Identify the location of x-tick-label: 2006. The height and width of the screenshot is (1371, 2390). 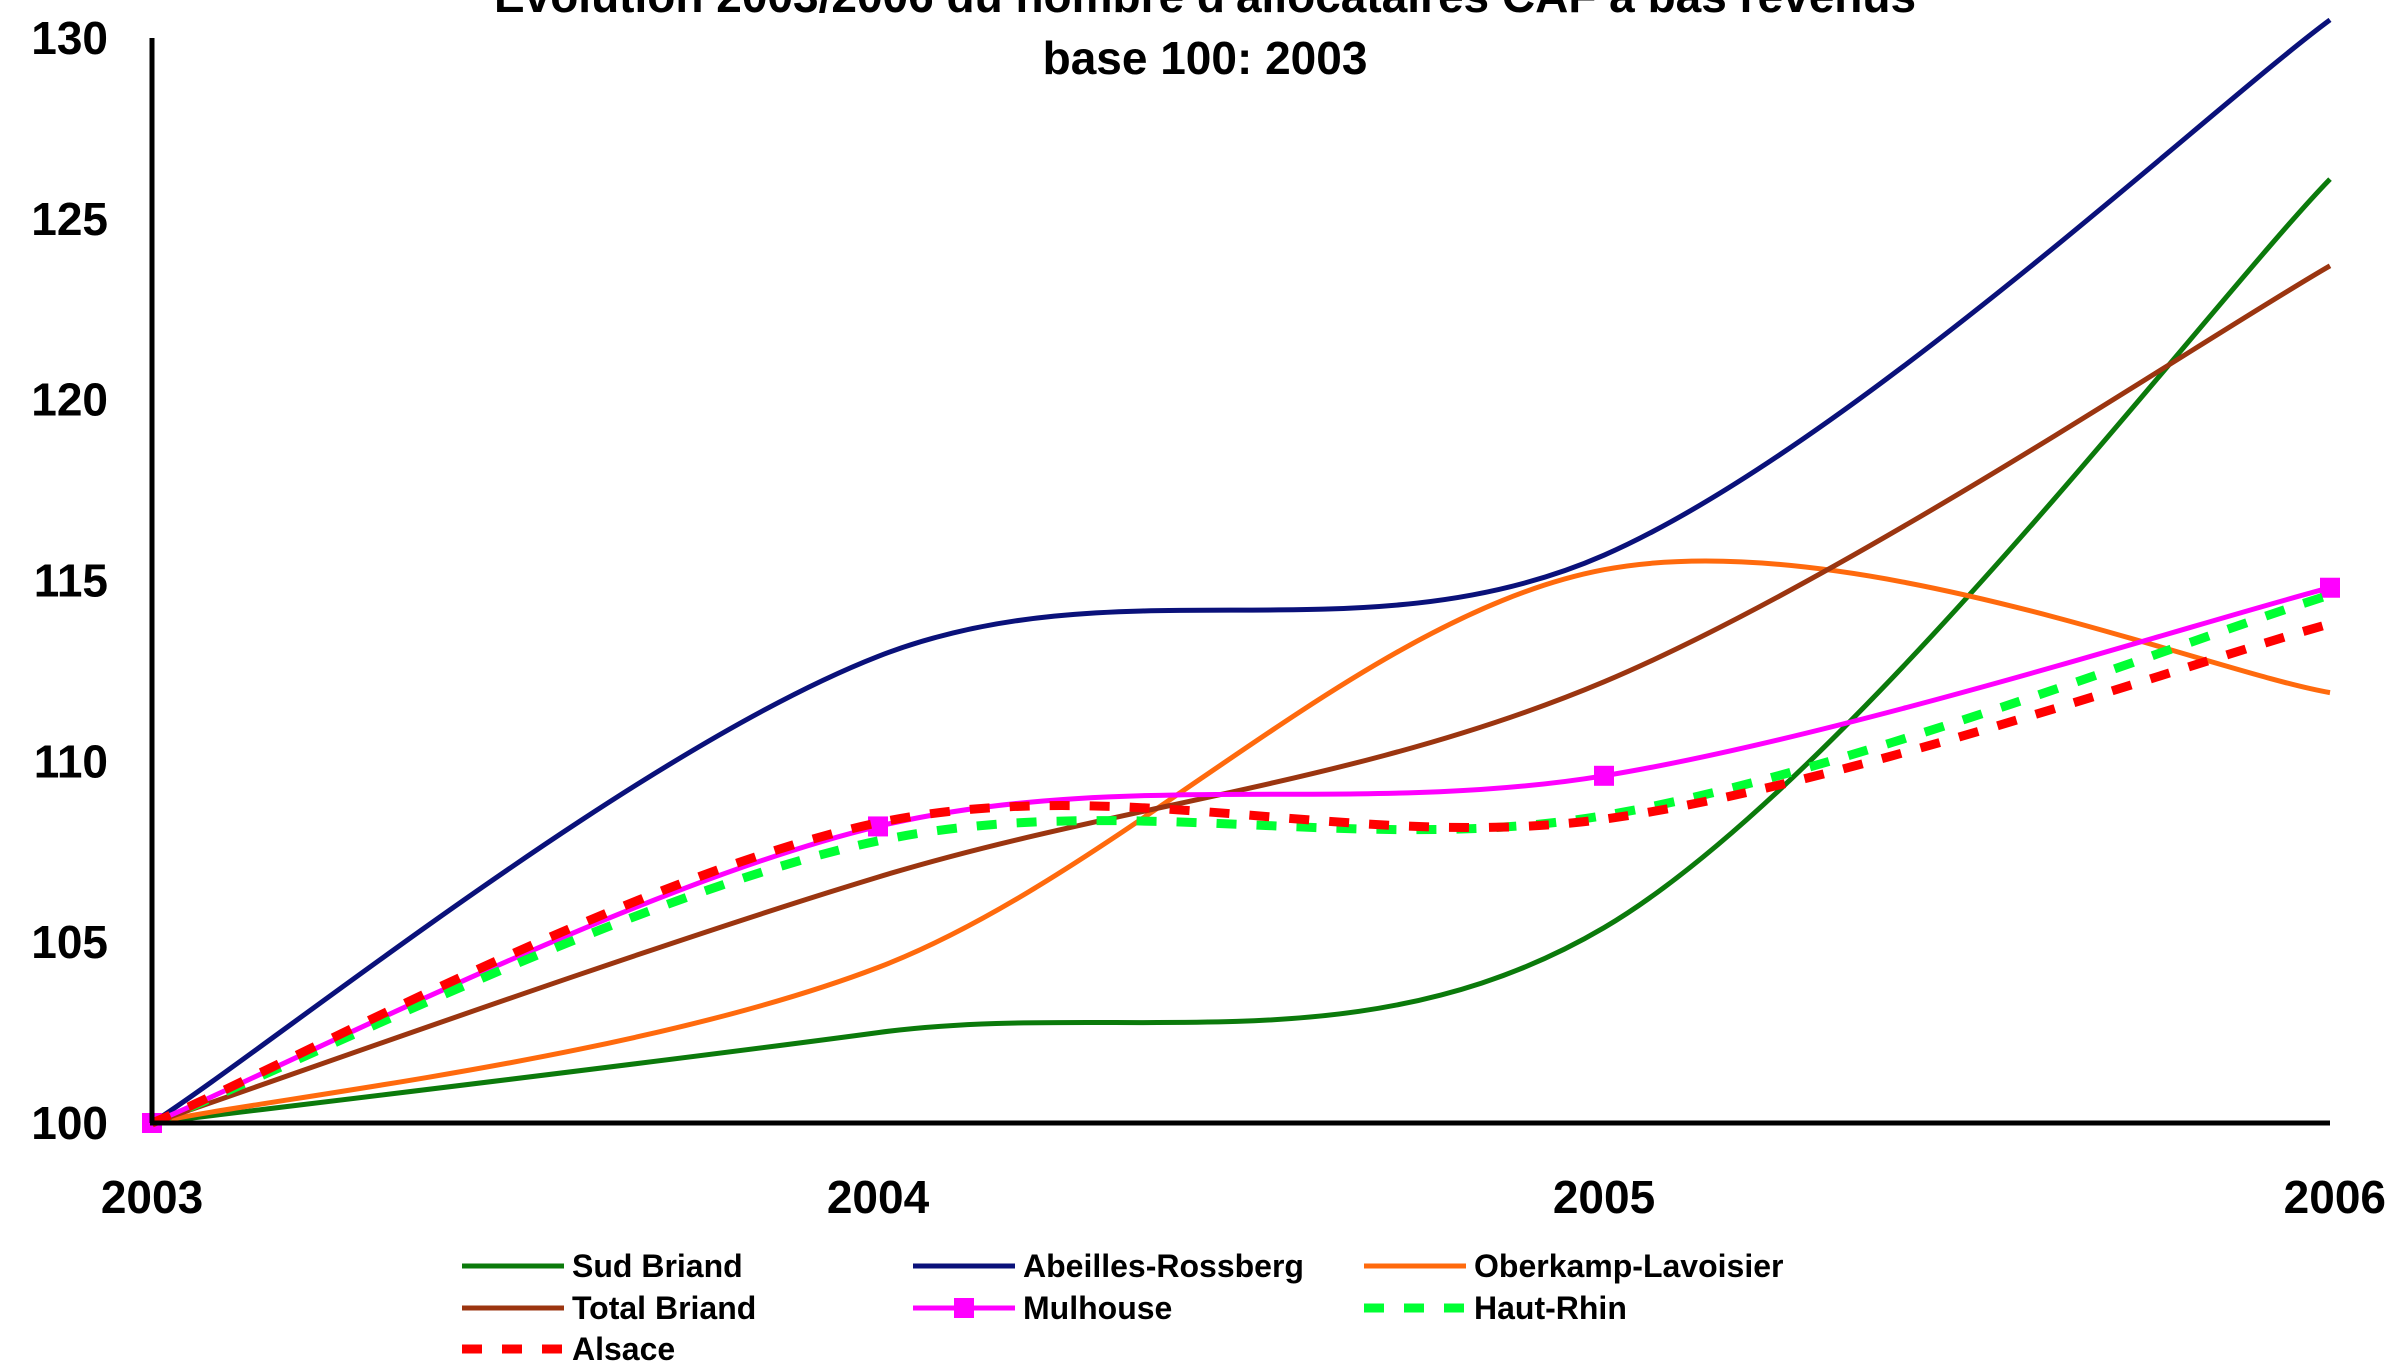
(2335, 1197).